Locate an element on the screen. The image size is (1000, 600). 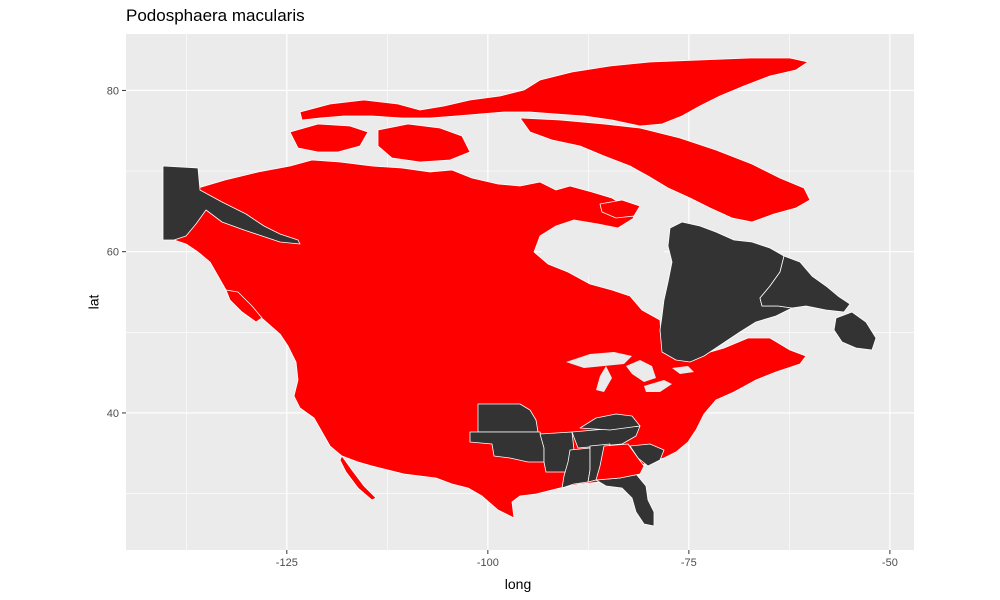
region-newfoundland is located at coordinates (855, 331).